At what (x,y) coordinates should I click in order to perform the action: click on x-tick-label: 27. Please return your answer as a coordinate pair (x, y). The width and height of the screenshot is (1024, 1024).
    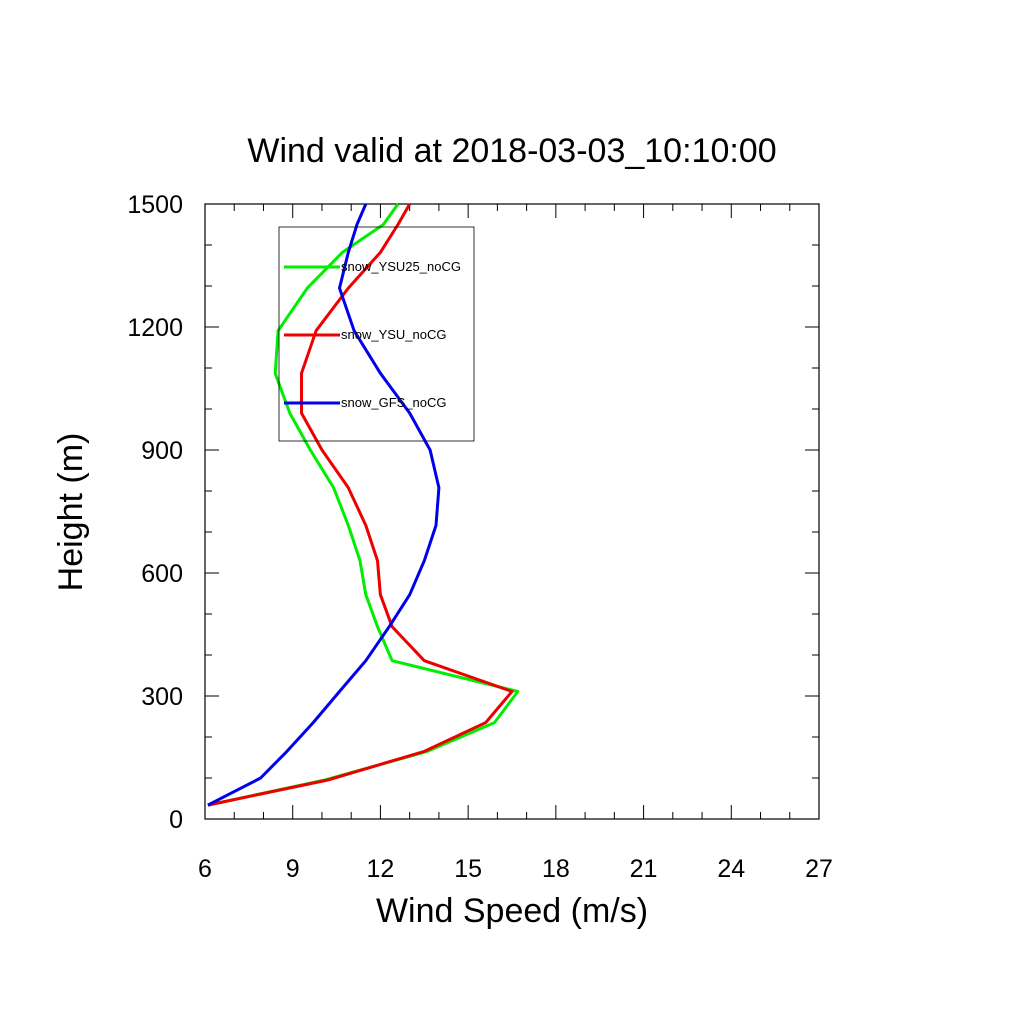
    Looking at the image, I should click on (819, 869).